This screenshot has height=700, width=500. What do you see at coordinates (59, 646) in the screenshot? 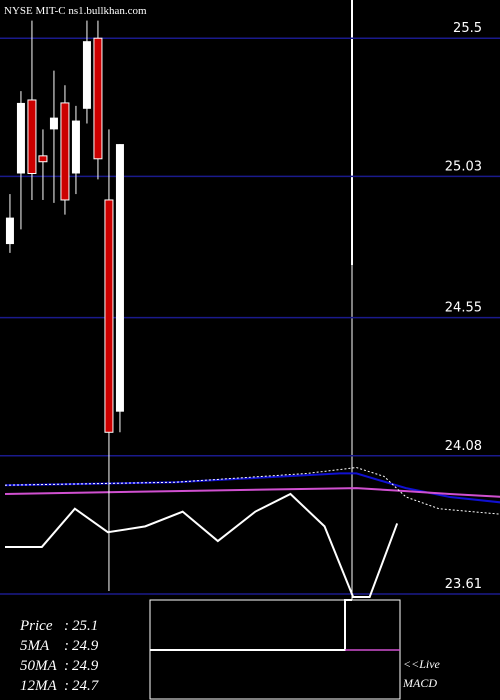
I see `info-row: 5MA:24.9` at bounding box center [59, 646].